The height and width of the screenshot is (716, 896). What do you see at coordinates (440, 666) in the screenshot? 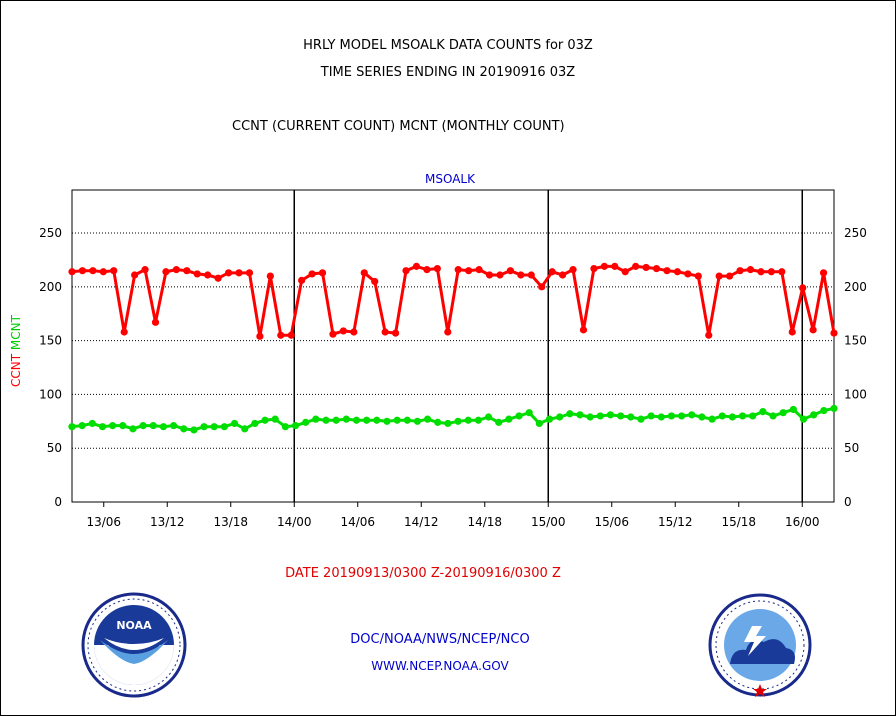
I see `website-link: WWW.NCEP.NOAA.GOV` at bounding box center [440, 666].